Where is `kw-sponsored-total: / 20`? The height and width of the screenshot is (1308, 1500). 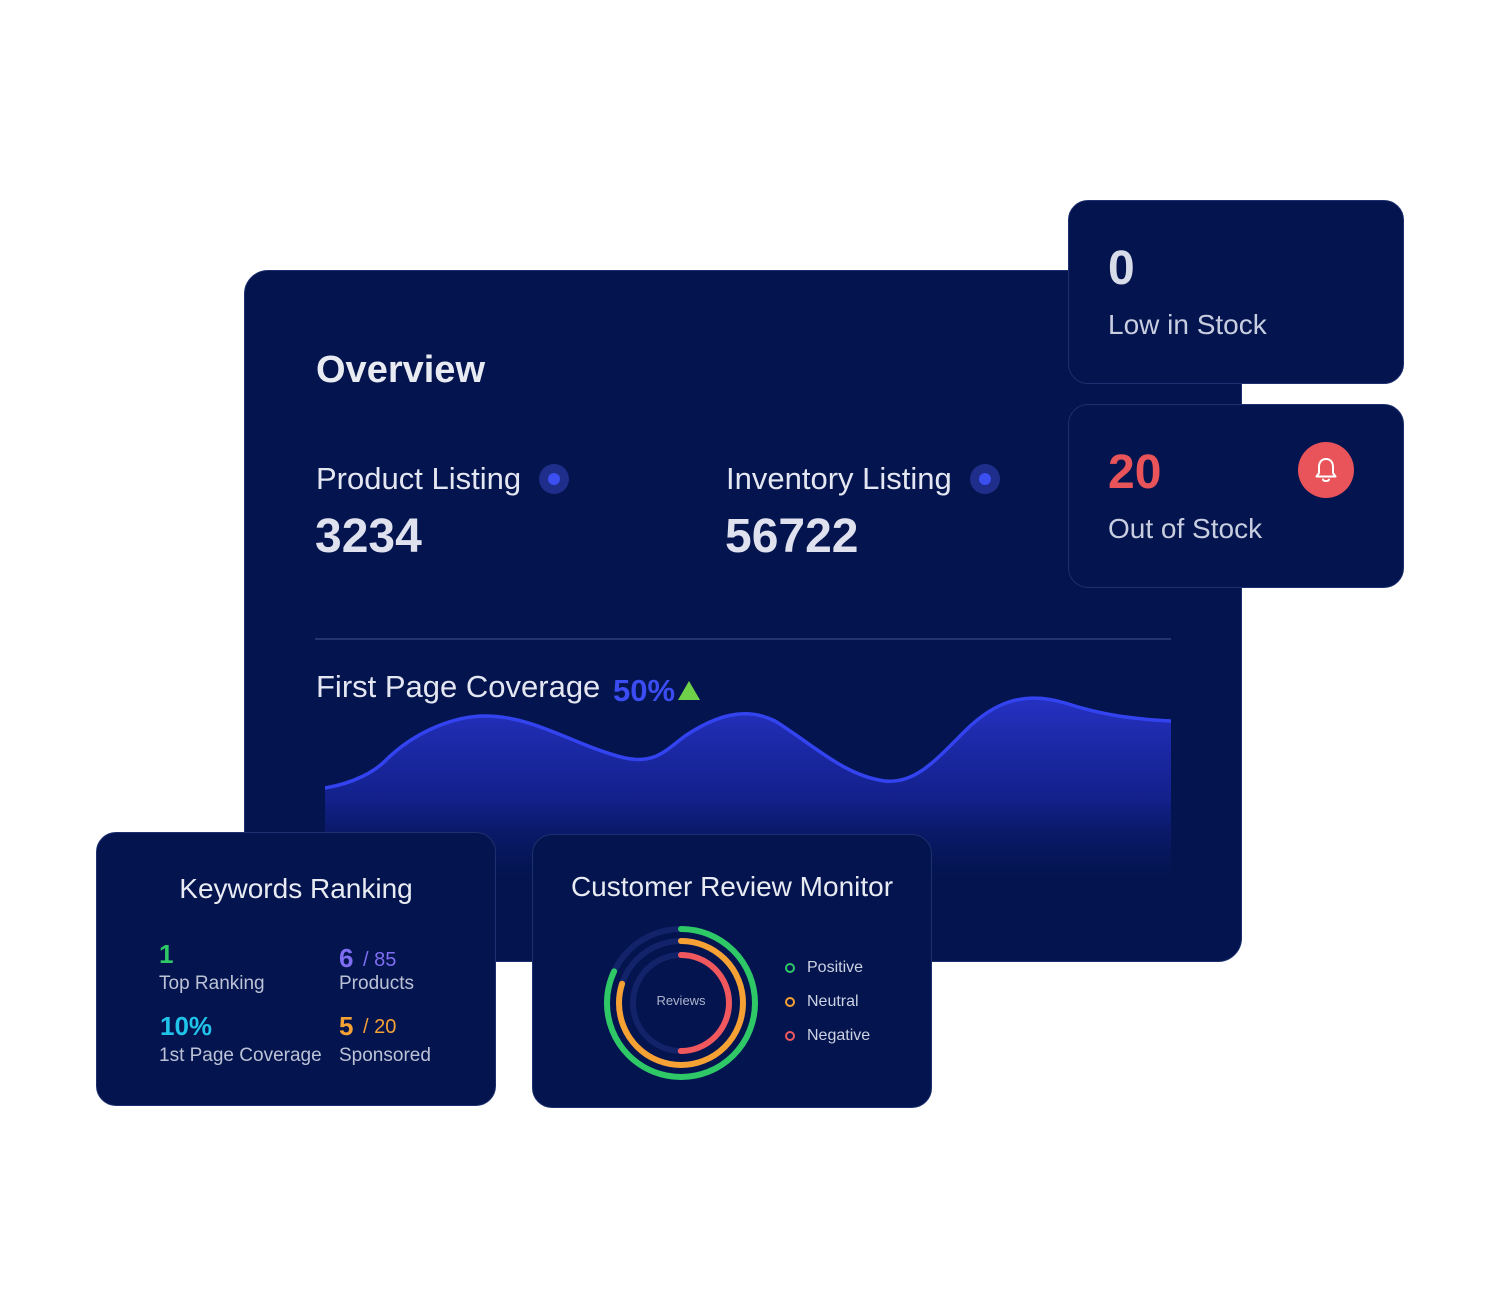
kw-sponsored-total: / 20 is located at coordinates (380, 1027).